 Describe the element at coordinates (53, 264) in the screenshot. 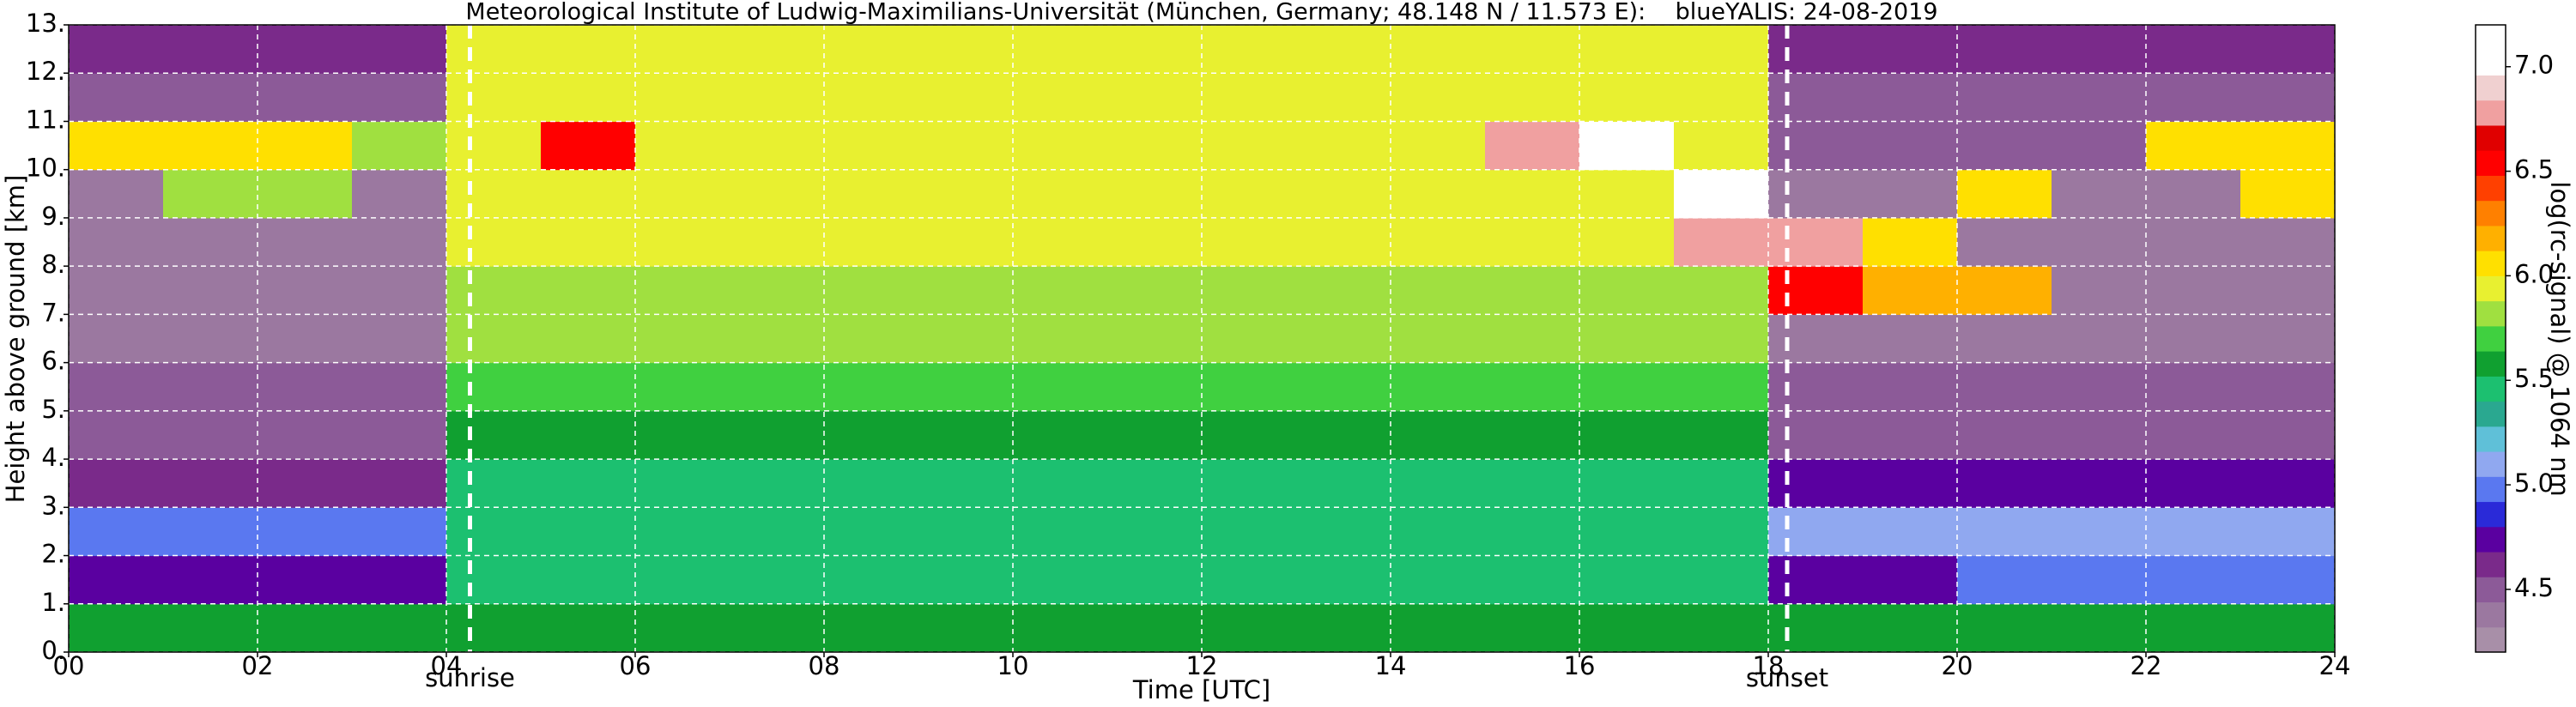

I see `y-tick-label: 8.` at that location.